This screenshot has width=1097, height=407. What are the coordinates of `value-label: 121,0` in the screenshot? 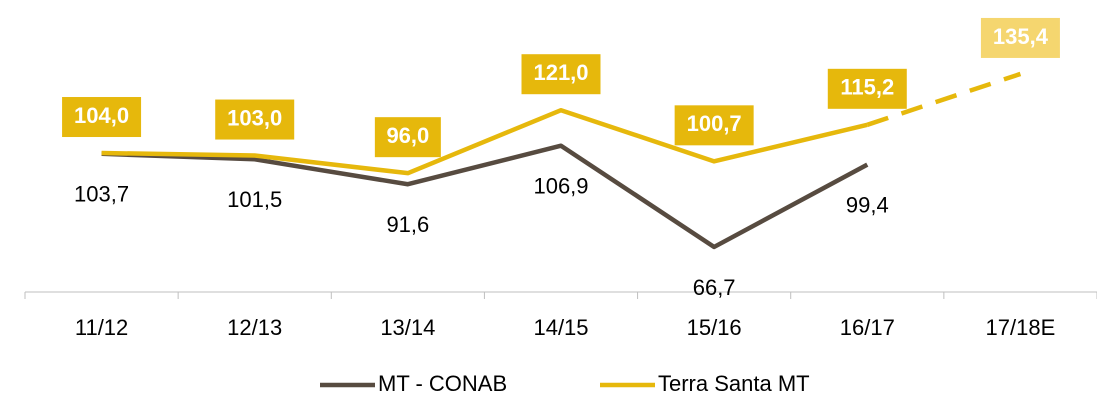 It's located at (560, 72).